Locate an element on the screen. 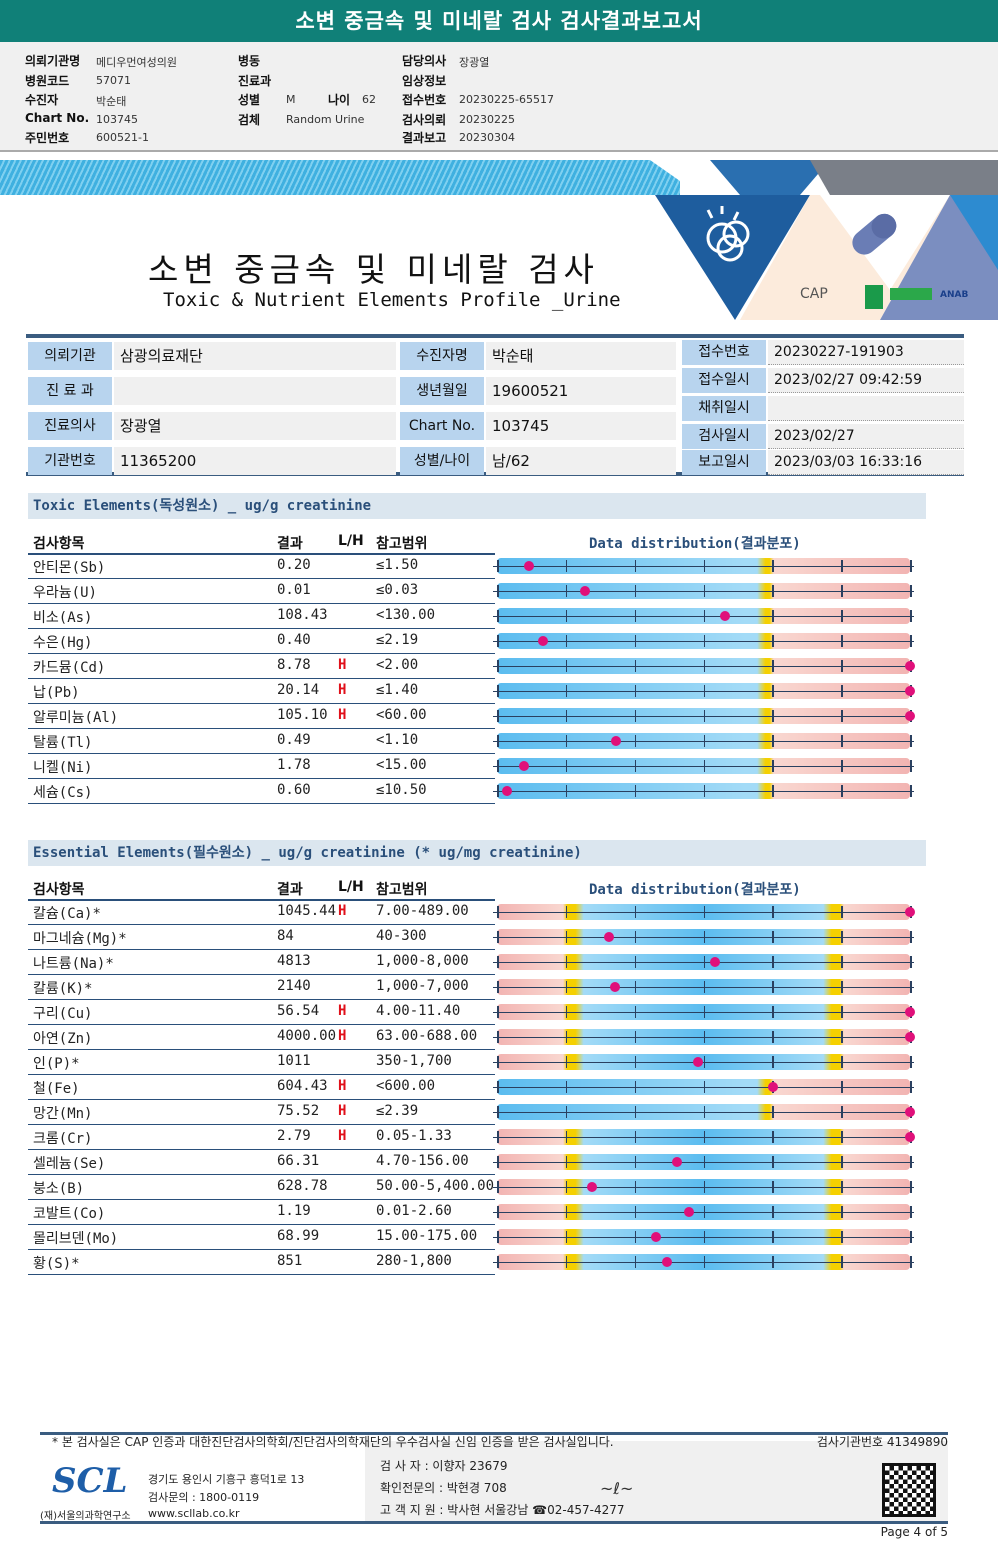  patient-value: 11365200 is located at coordinates (255, 461).